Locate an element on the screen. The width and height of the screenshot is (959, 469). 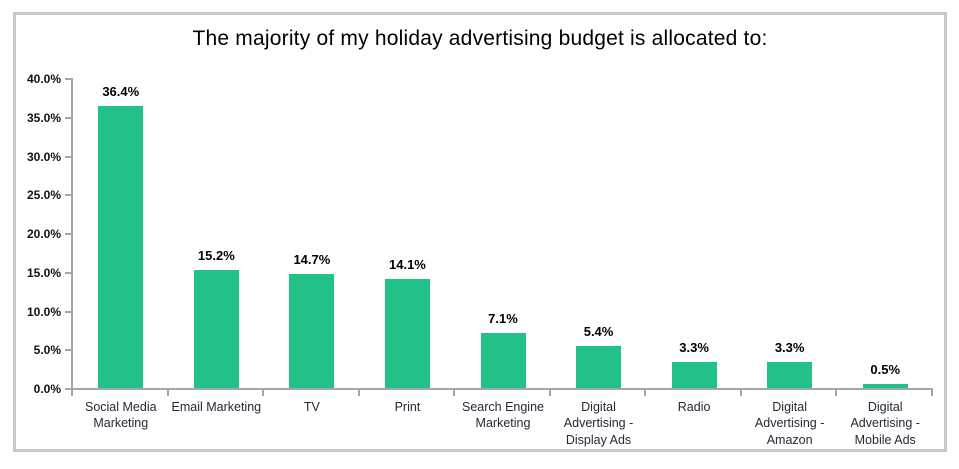
bar-value-label: 15.2% is located at coordinates (216, 256).